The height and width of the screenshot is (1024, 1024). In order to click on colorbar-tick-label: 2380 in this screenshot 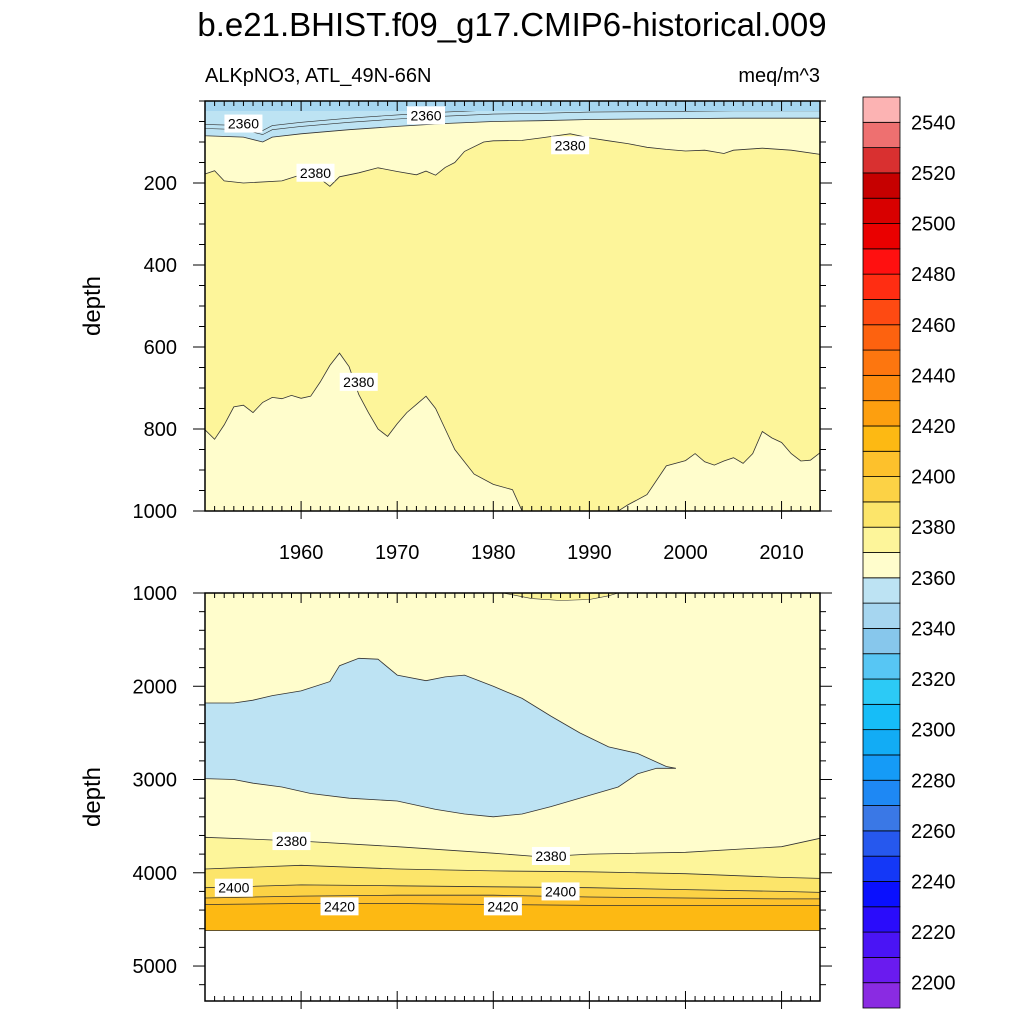, I will do `click(933, 528)`.